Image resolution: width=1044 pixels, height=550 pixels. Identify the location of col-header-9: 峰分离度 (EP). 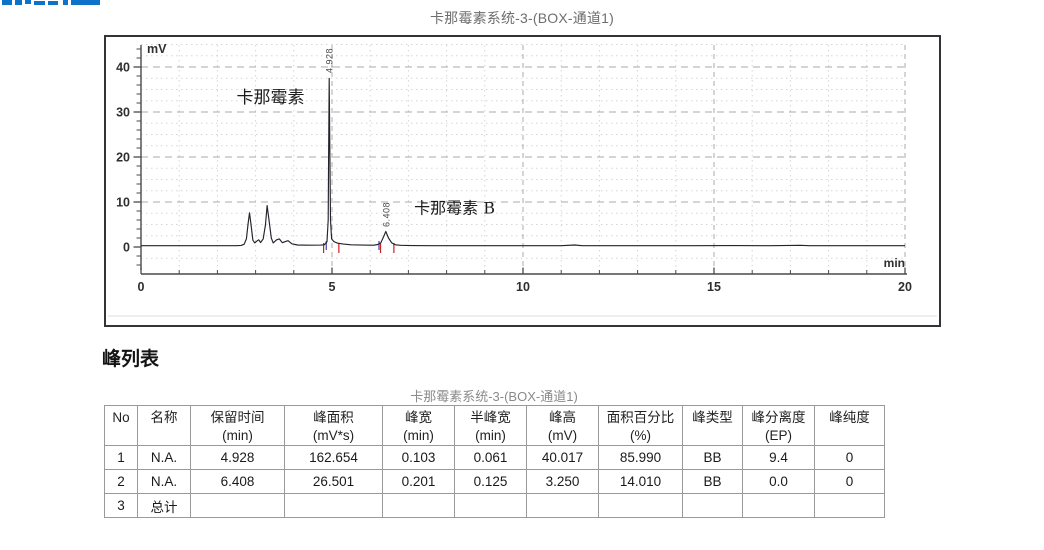
(778, 425).